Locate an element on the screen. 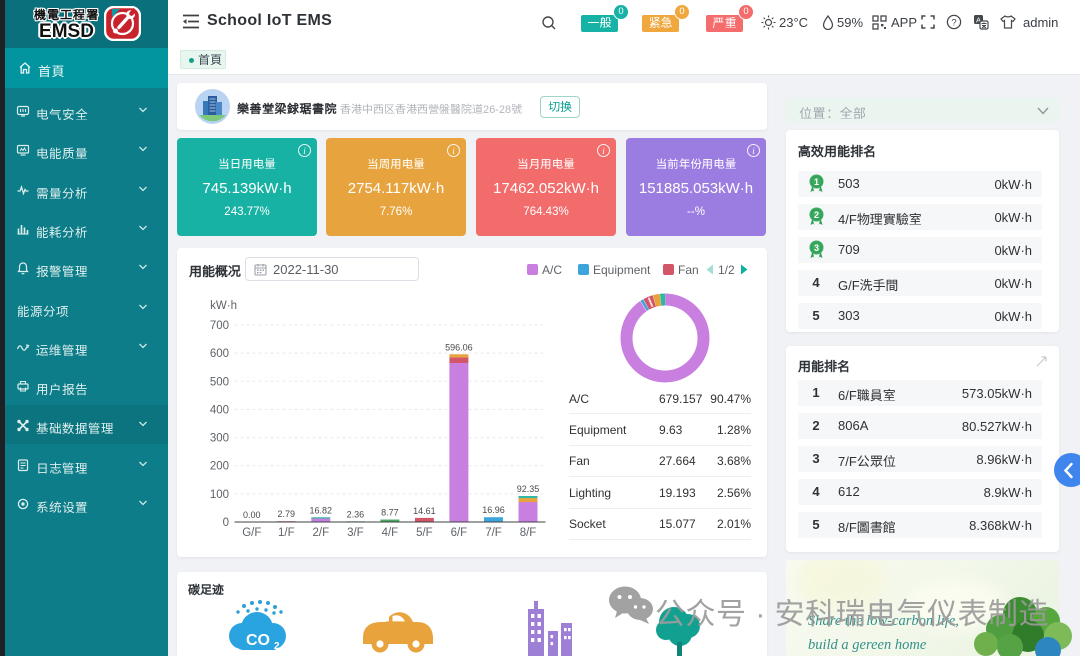 The height and width of the screenshot is (656, 1080). svg-text: 92.35 is located at coordinates (528, 489).